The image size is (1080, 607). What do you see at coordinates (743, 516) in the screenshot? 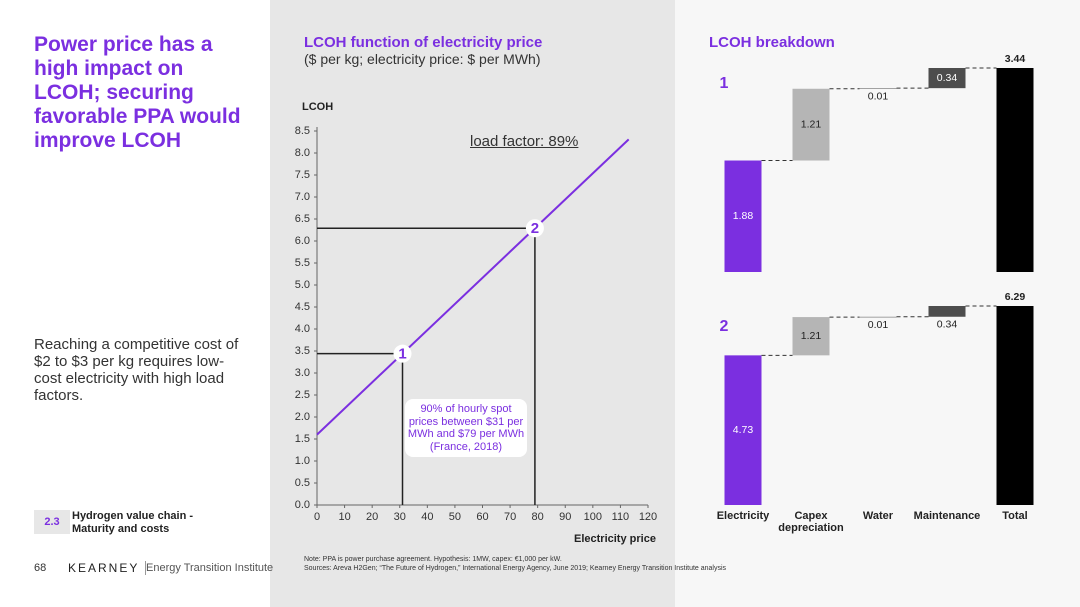
I see `x-tick-label: Electricity` at bounding box center [743, 516].